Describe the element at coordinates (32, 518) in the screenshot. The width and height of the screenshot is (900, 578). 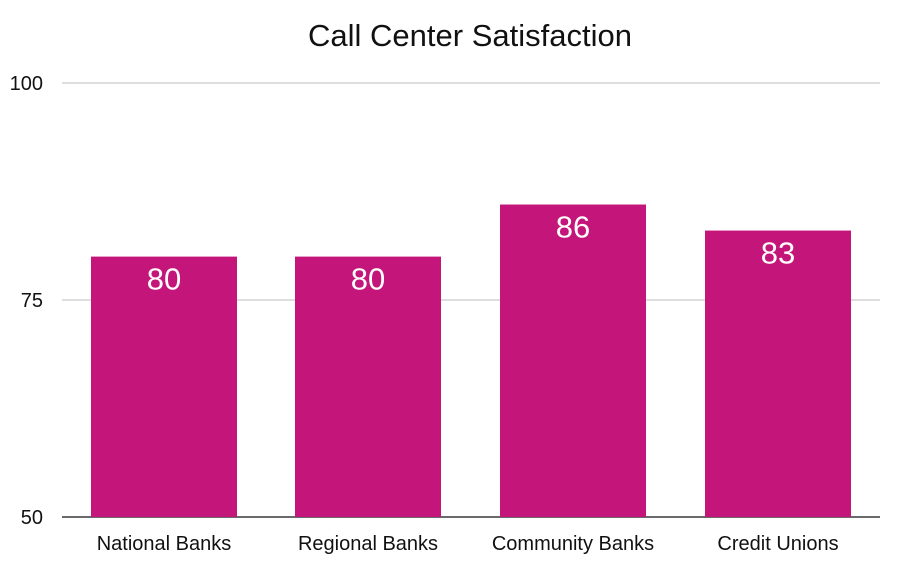
I see `y-tick-label: 50` at that location.